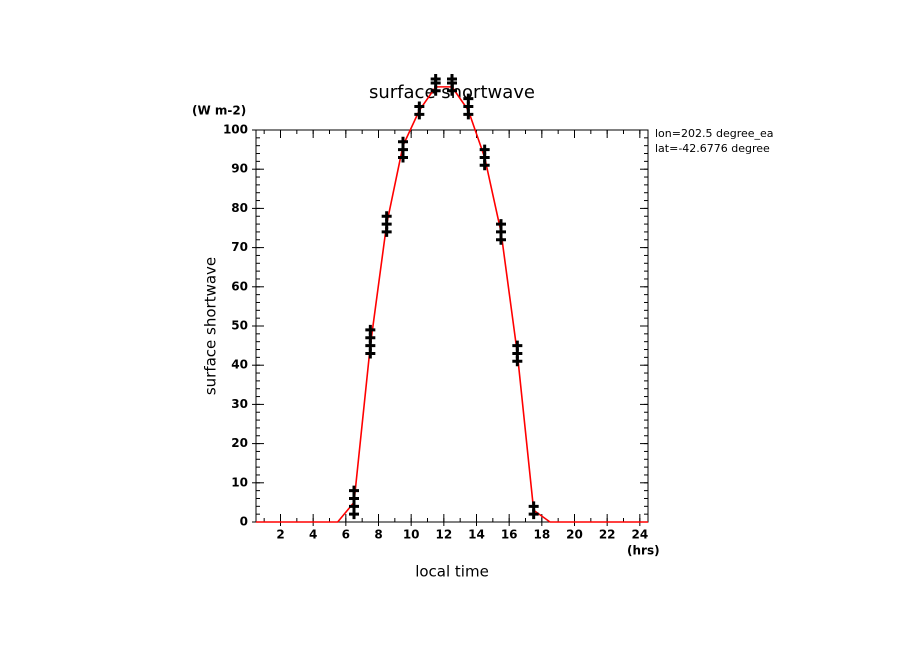 This screenshot has height=654, width=904. Describe the element at coordinates (239, 208) in the screenshot. I see `y-tick-label: 80` at that location.